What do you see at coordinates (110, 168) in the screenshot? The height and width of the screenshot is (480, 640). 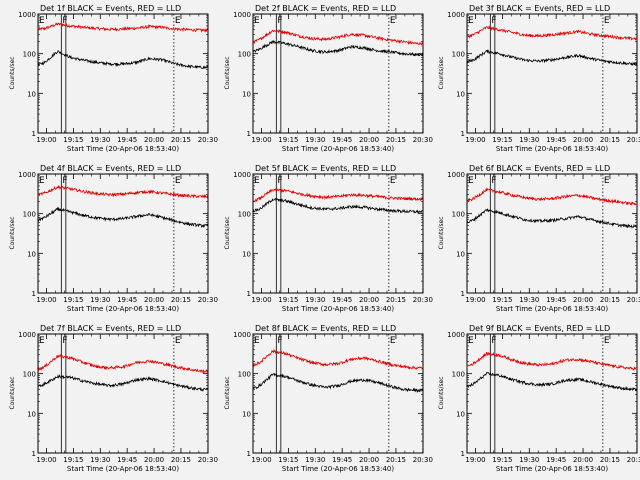 I see `panel-title: Det 4f BLACK = Events, RED = LLD` at bounding box center [110, 168].